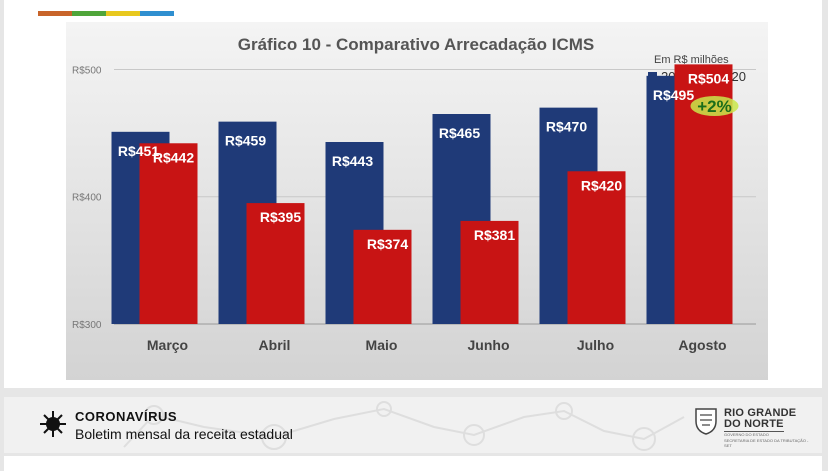 The height and width of the screenshot is (471, 828). I want to click on data-label-2020: R$374, so click(387, 244).